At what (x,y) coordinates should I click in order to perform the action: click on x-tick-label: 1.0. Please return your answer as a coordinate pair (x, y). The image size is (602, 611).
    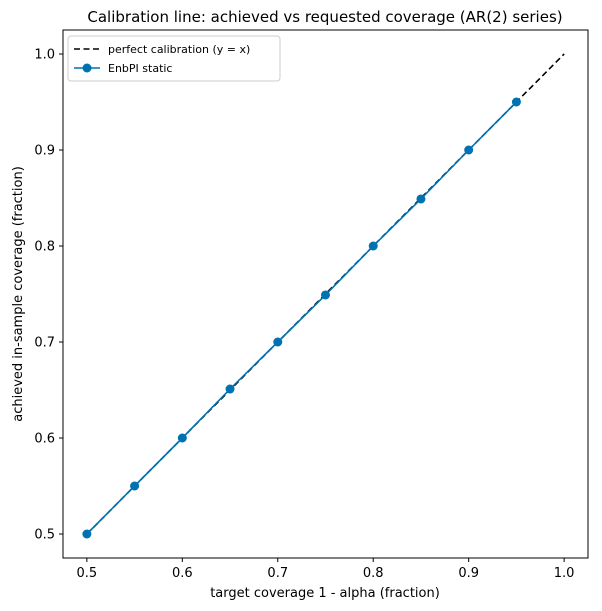
    Looking at the image, I should click on (564, 573).